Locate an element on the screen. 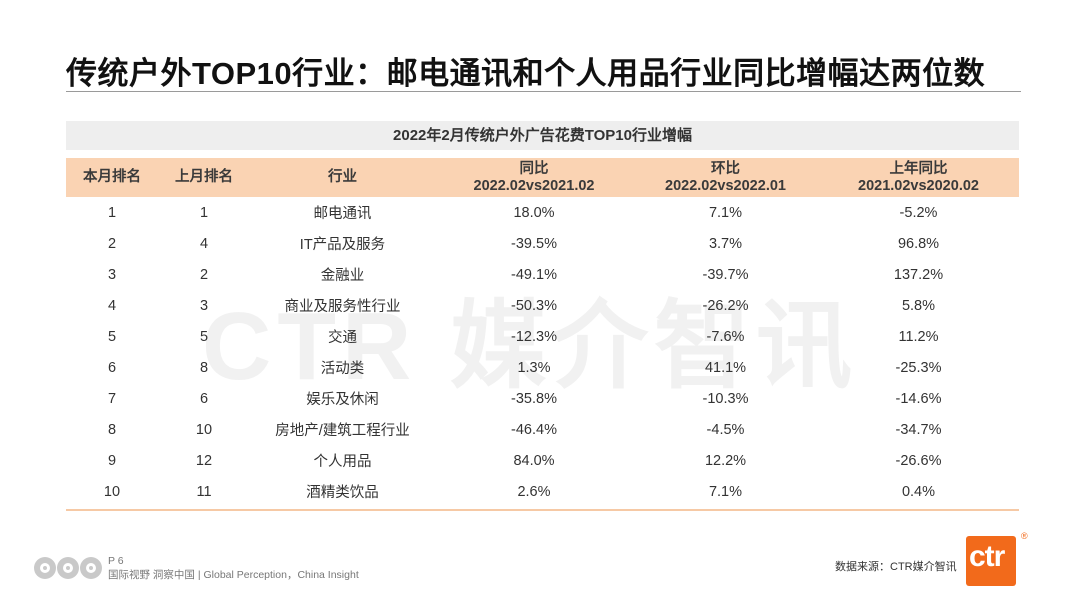 This screenshot has height=608, width=1080. watermark-text: CTR 媒介智讯 is located at coordinates (530, 346).